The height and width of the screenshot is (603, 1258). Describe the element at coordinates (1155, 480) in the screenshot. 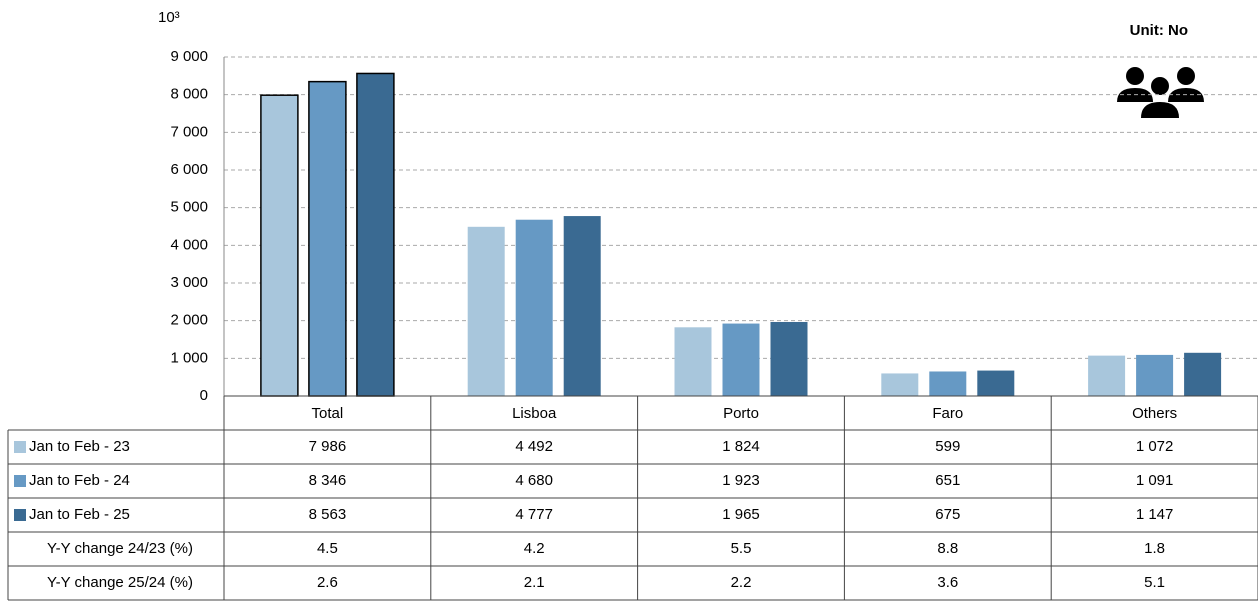

I see `table-cell: 1 091` at that location.